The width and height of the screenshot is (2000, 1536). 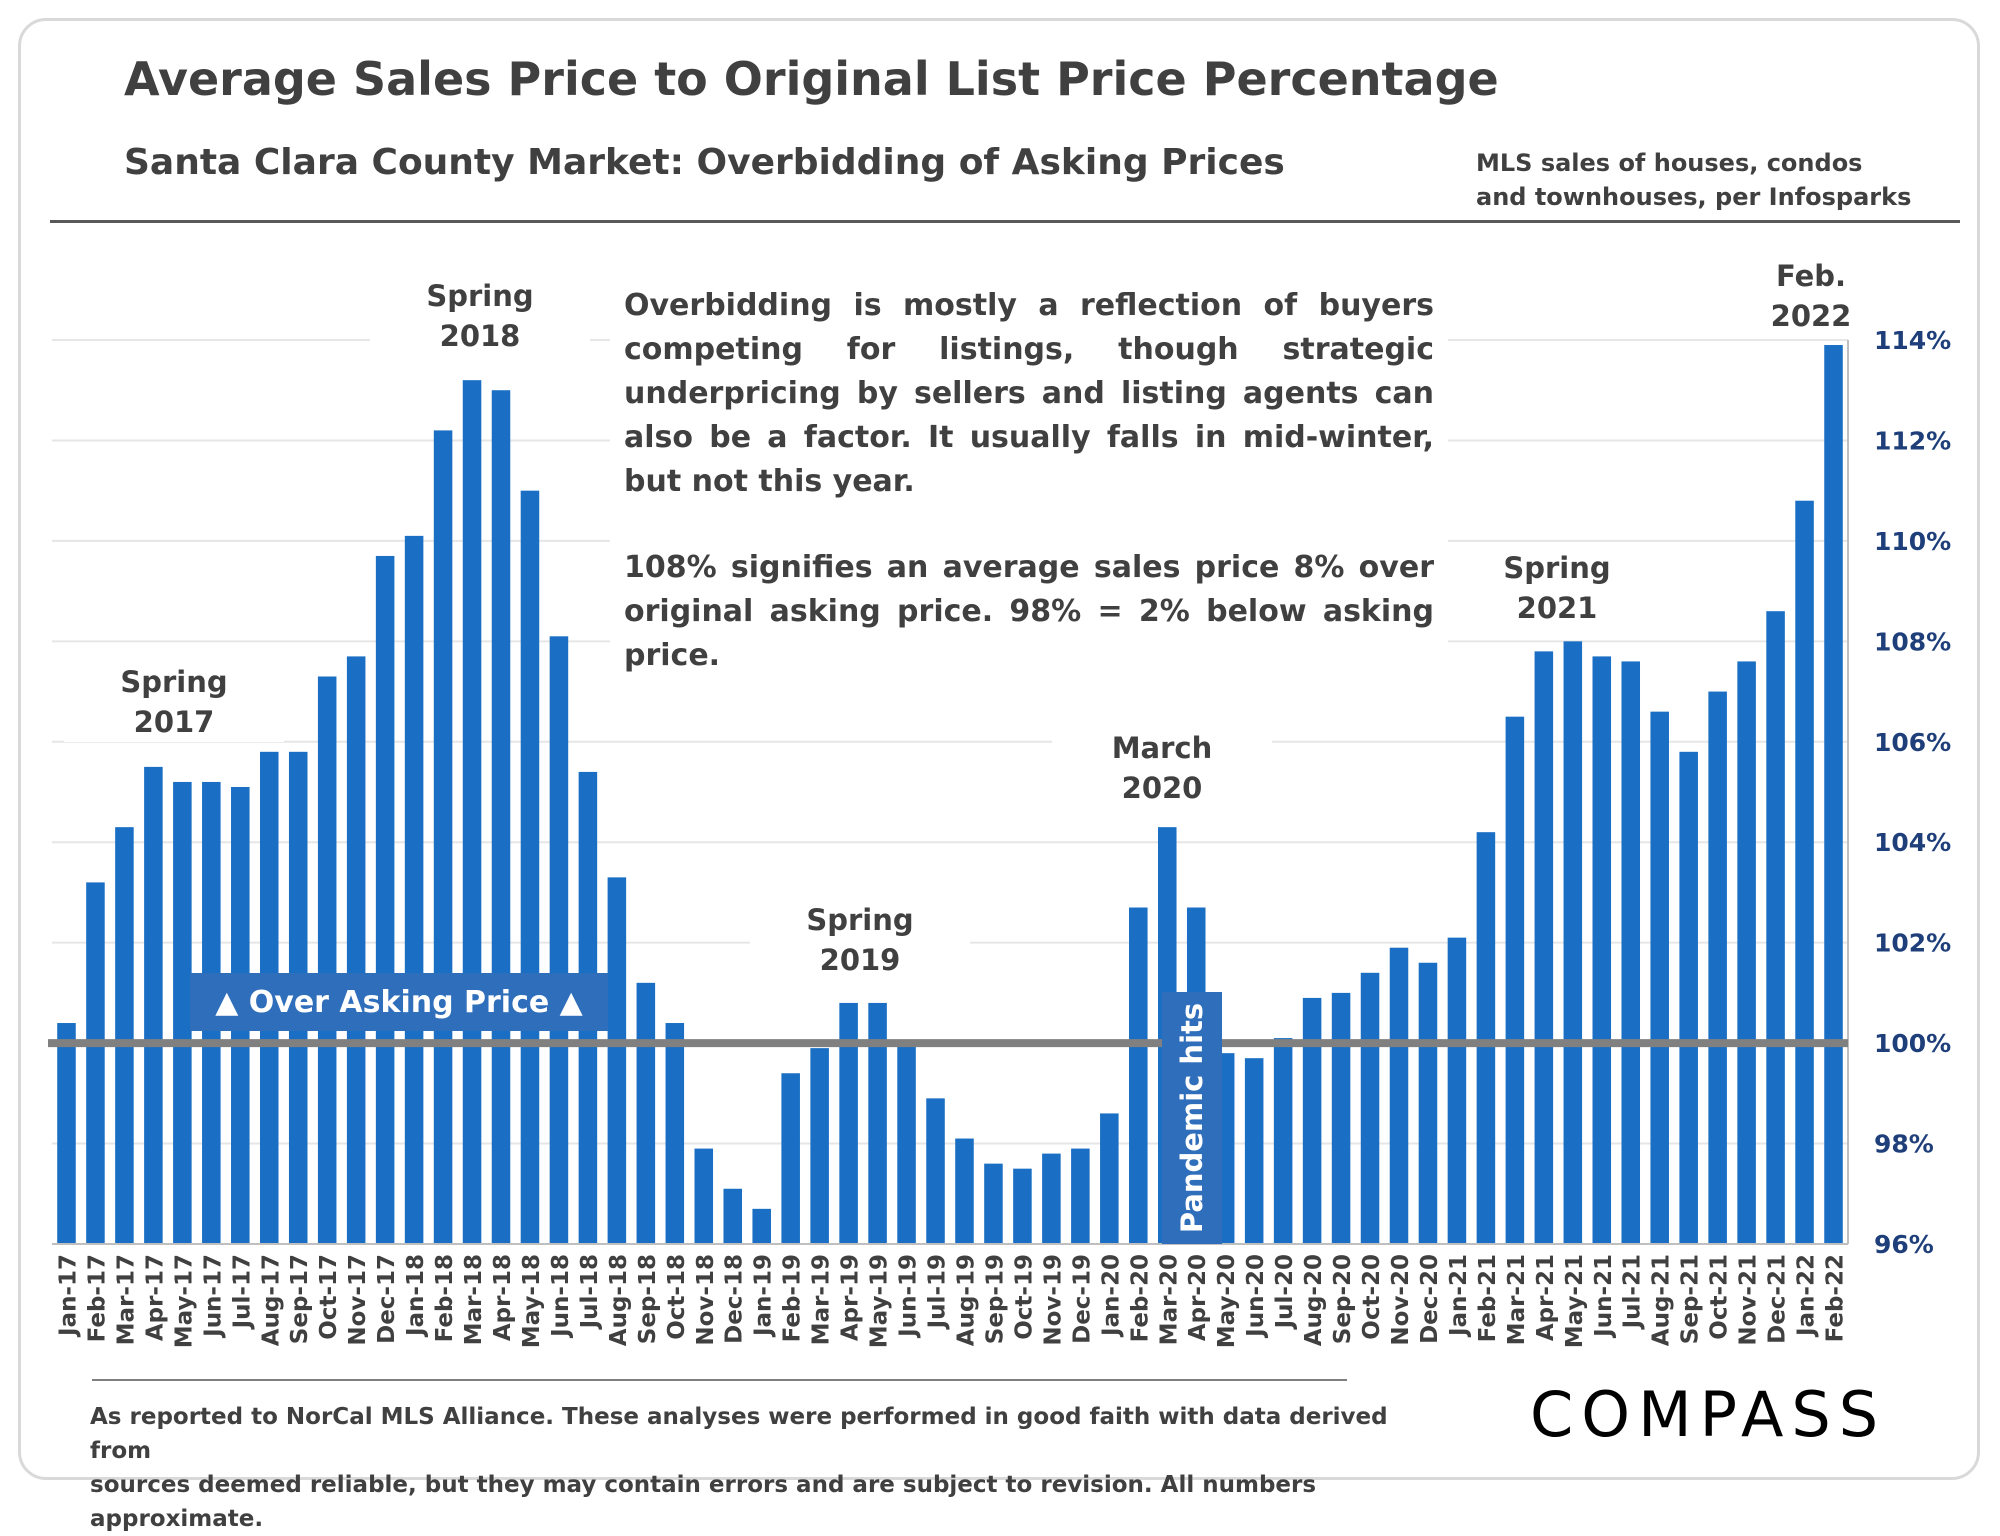 I want to click on x-tick-label: Jul-19, so click(x=938, y=1292).